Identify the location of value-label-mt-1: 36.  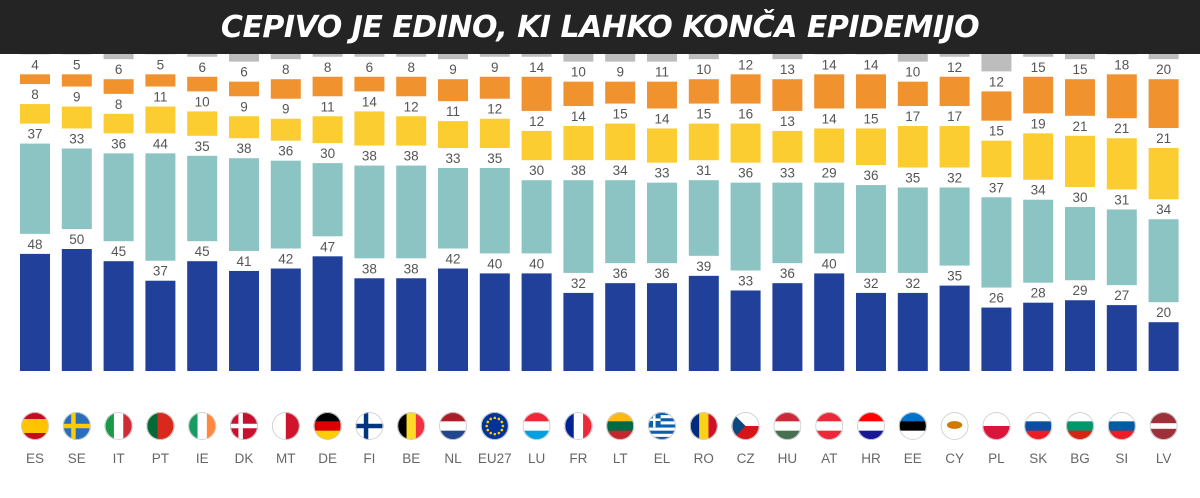
(285, 151).